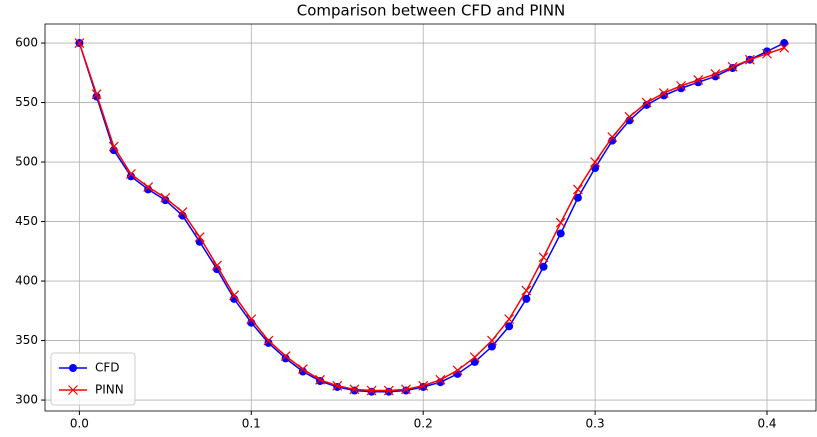 The height and width of the screenshot is (437, 817). Describe the element at coordinates (26, 221) in the screenshot. I see `y-tick-label: 450` at that location.